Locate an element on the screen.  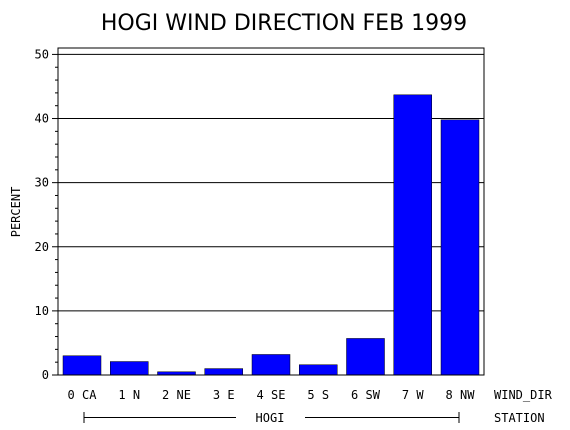
y-tick-label: 10 is located at coordinates (42, 311).